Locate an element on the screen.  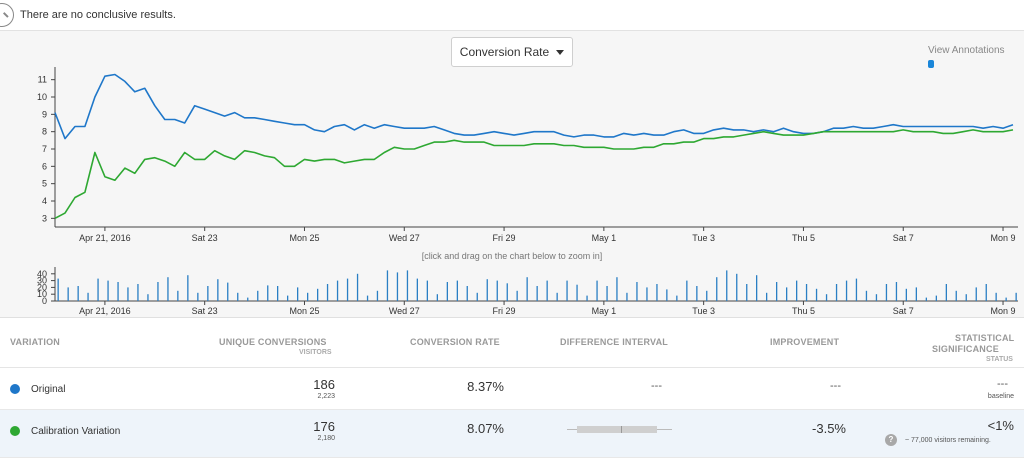
help-icon: ? is located at coordinates (891, 440).